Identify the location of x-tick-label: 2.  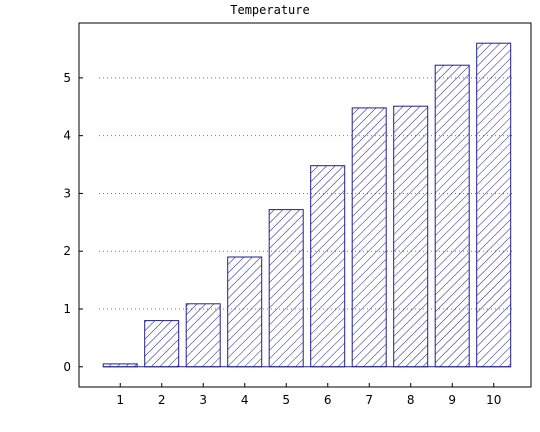
(162, 400).